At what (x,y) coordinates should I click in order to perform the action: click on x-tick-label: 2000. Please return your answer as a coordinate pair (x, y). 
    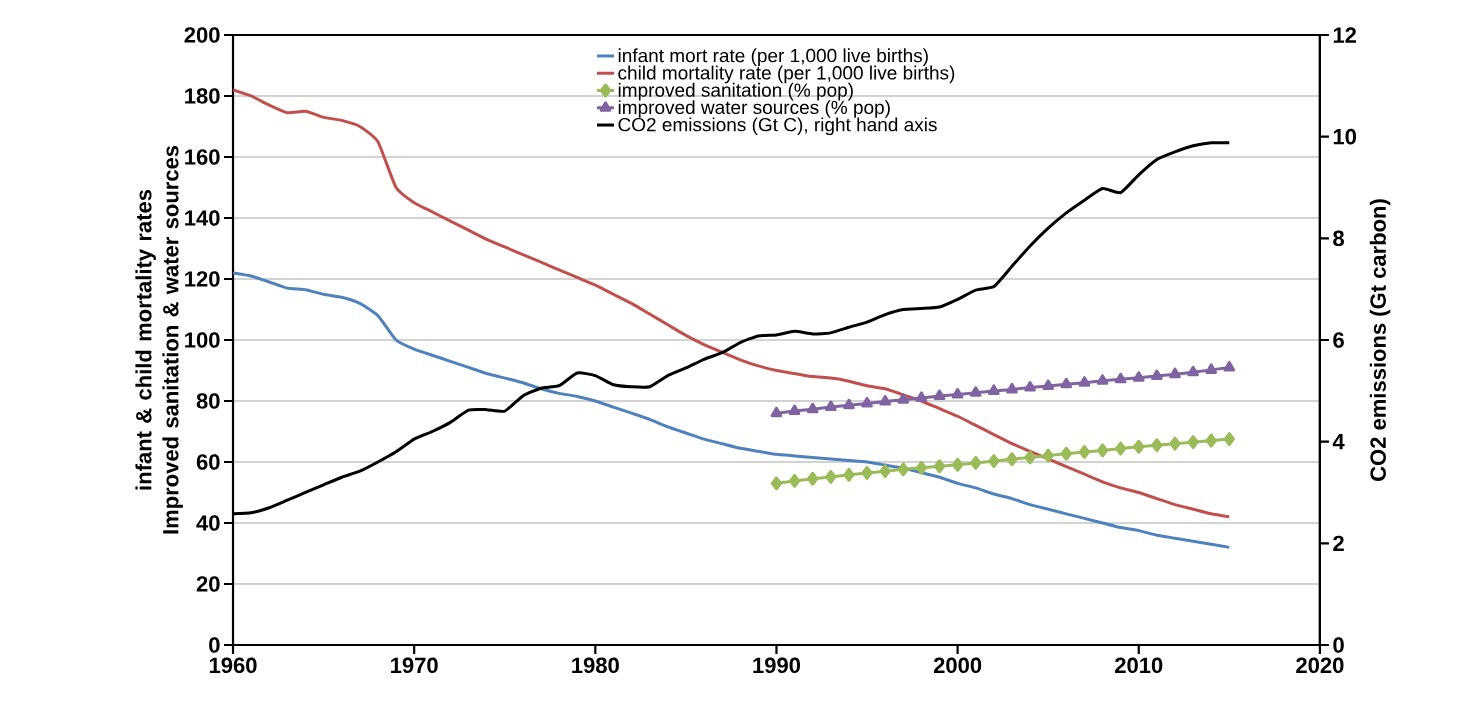
    Looking at the image, I should click on (957, 665).